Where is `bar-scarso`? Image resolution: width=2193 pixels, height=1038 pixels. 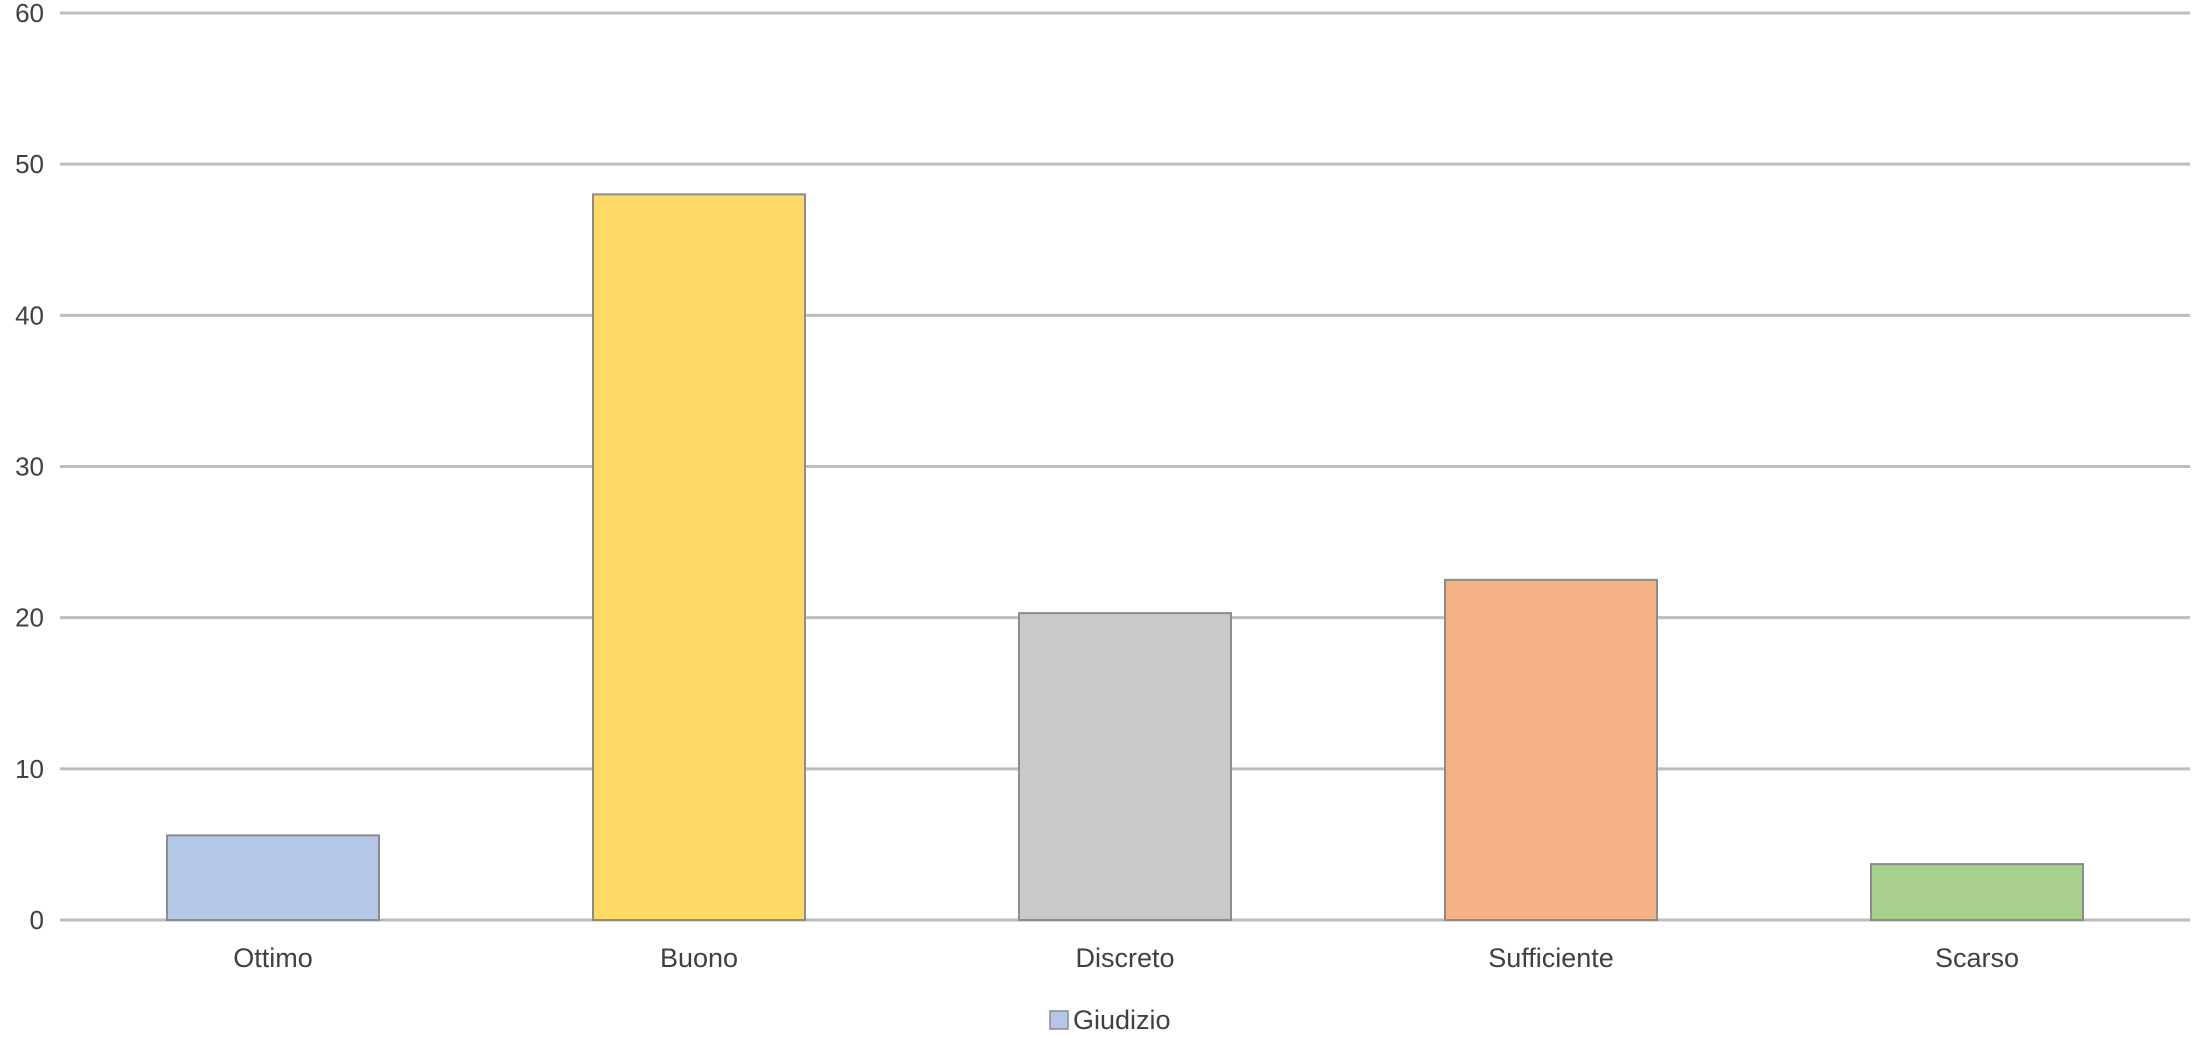
bar-scarso is located at coordinates (1977, 892).